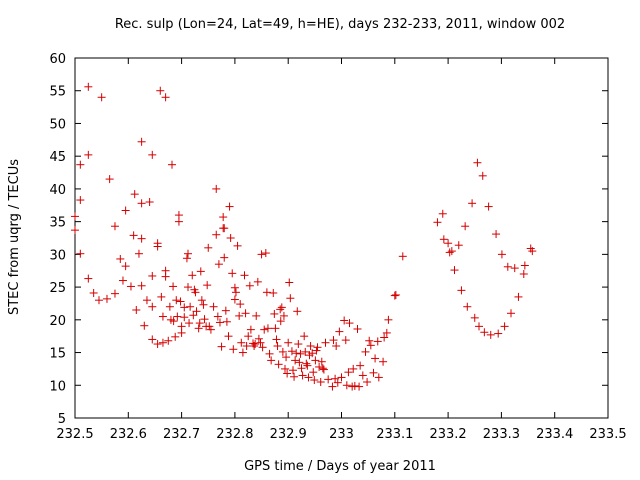 This screenshot has width=640, height=480. What do you see at coordinates (14, 237) in the screenshot?
I see `y-axis-title: STEC from uqrg / TECUs` at bounding box center [14, 237].